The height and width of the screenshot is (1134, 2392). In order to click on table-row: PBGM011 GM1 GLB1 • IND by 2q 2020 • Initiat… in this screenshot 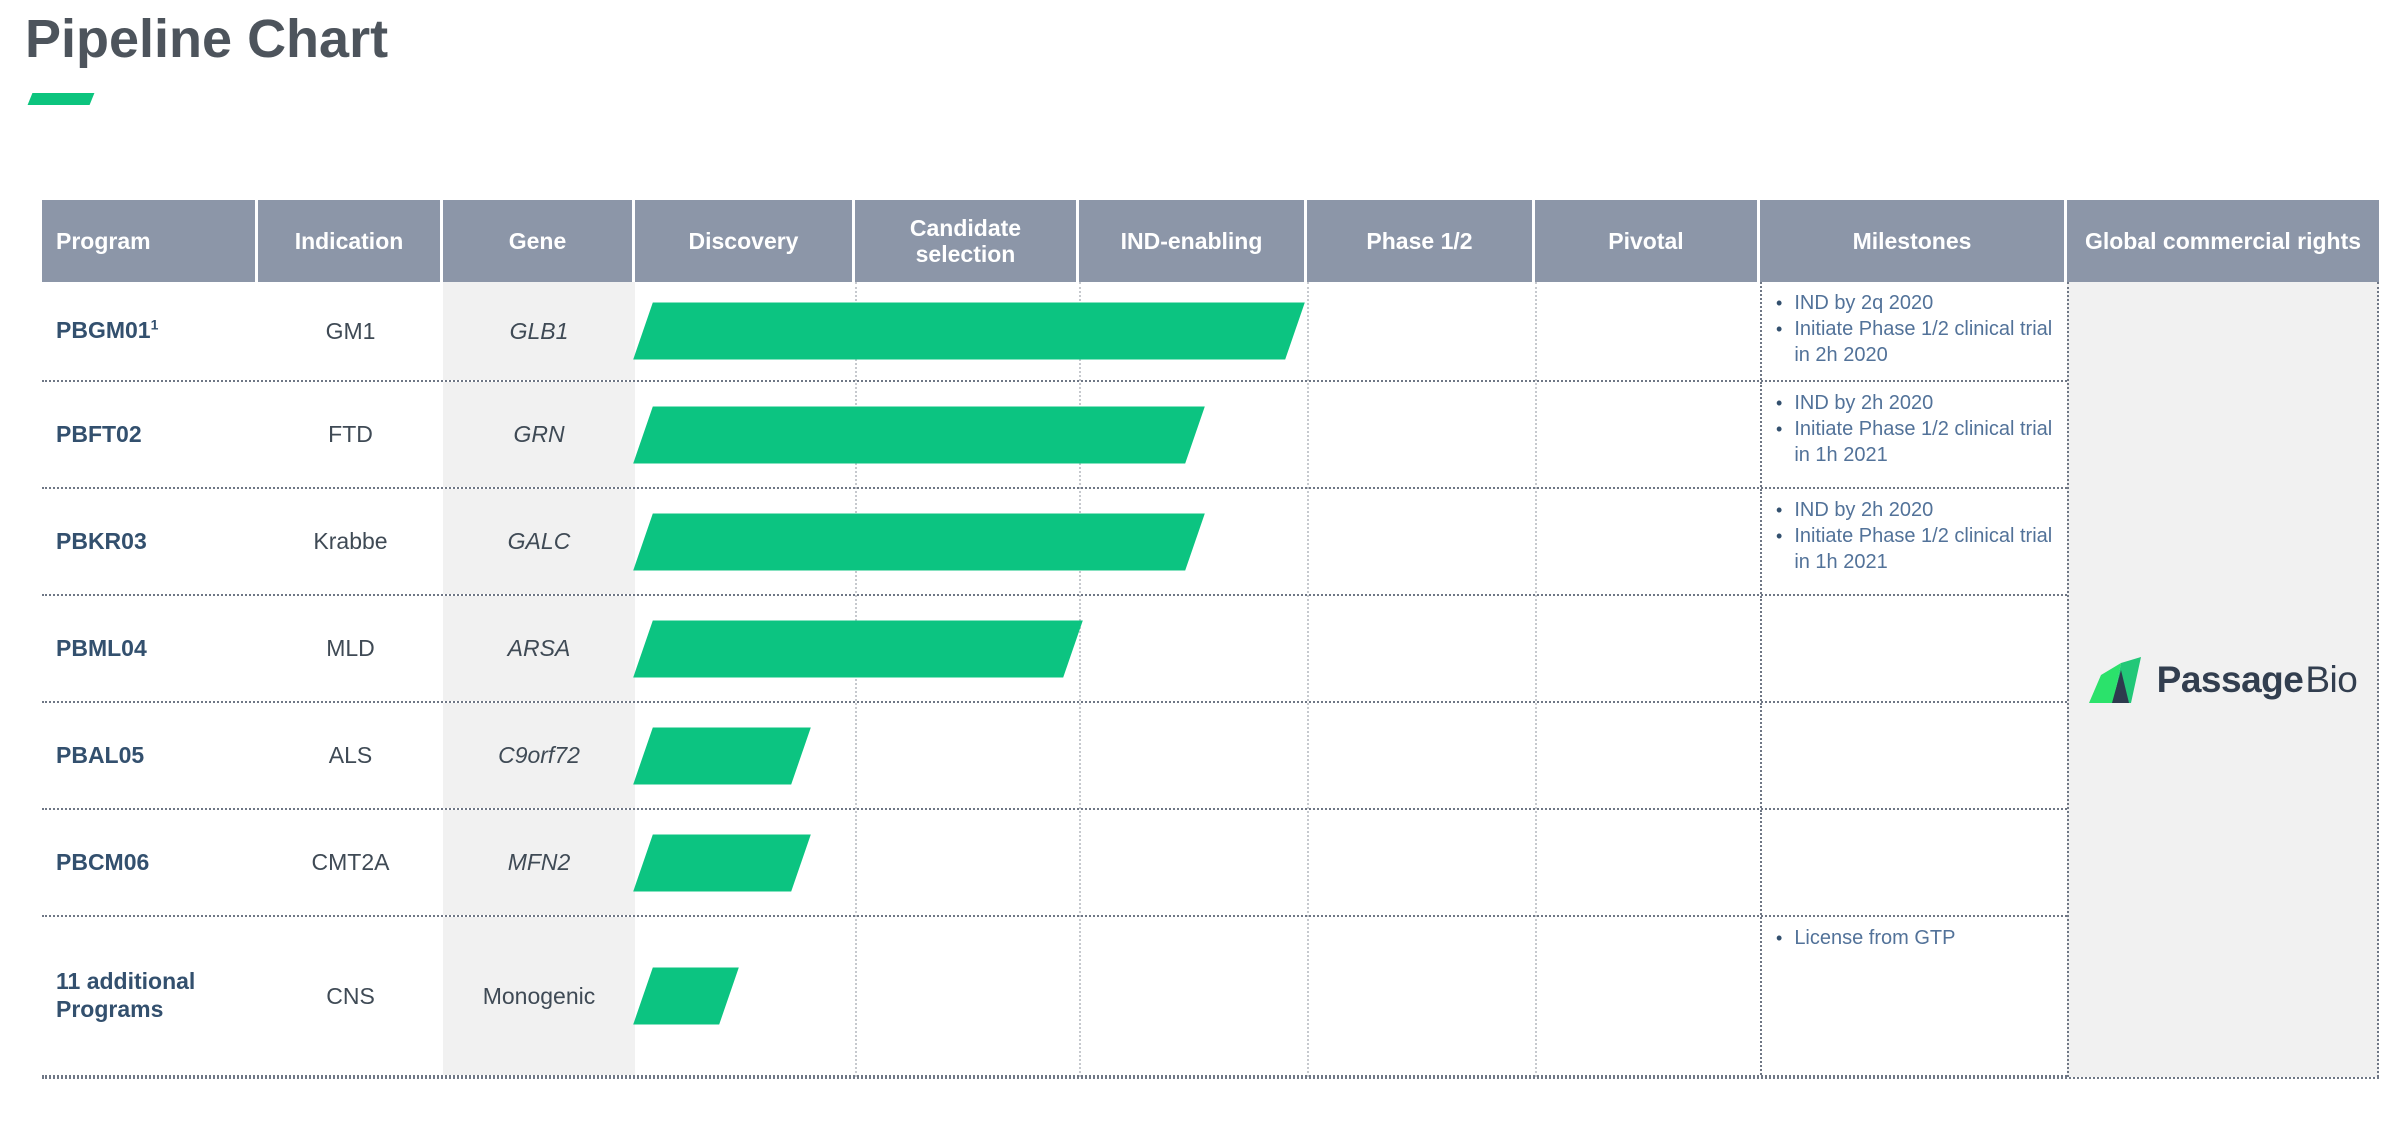, I will do `click(1054, 332)`.